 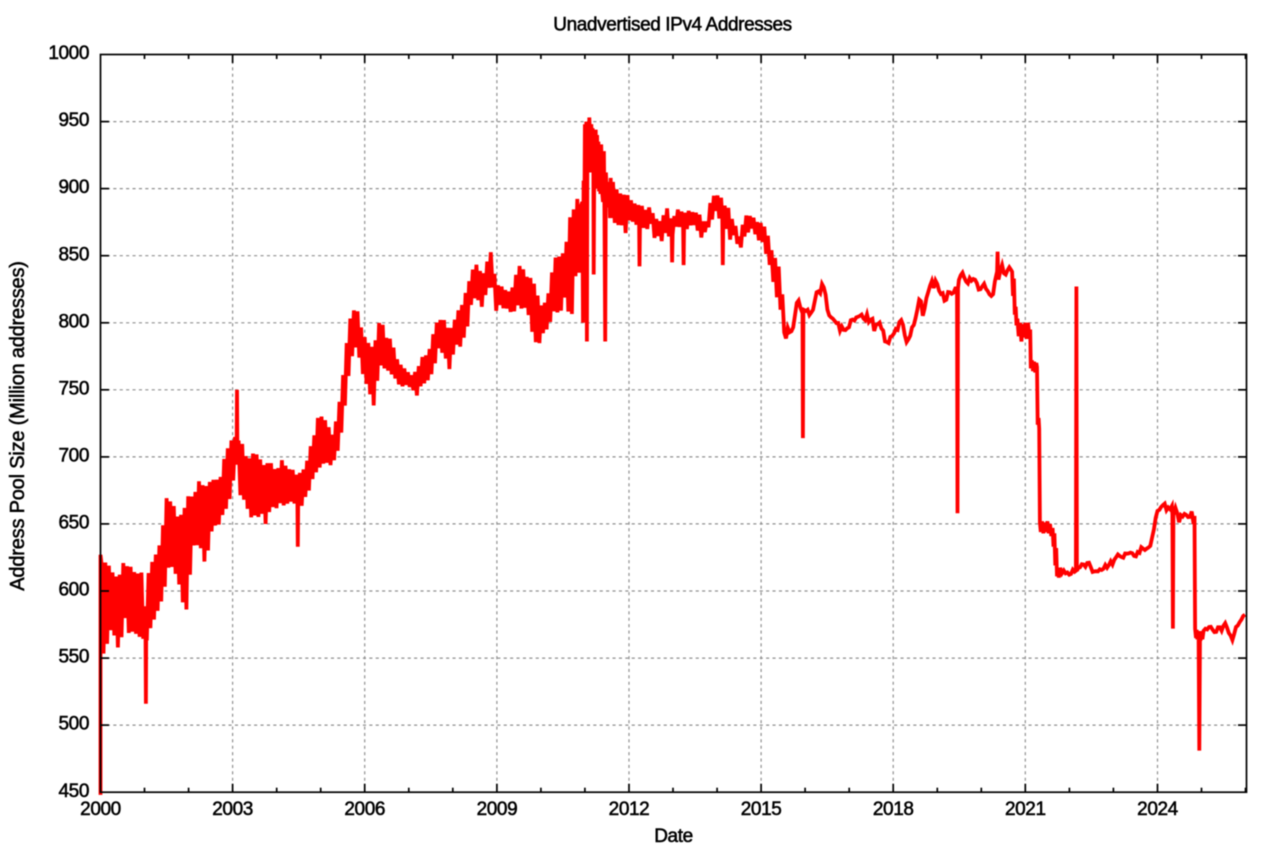 What do you see at coordinates (497, 809) in the screenshot?
I see `svg-text: 2009` at bounding box center [497, 809].